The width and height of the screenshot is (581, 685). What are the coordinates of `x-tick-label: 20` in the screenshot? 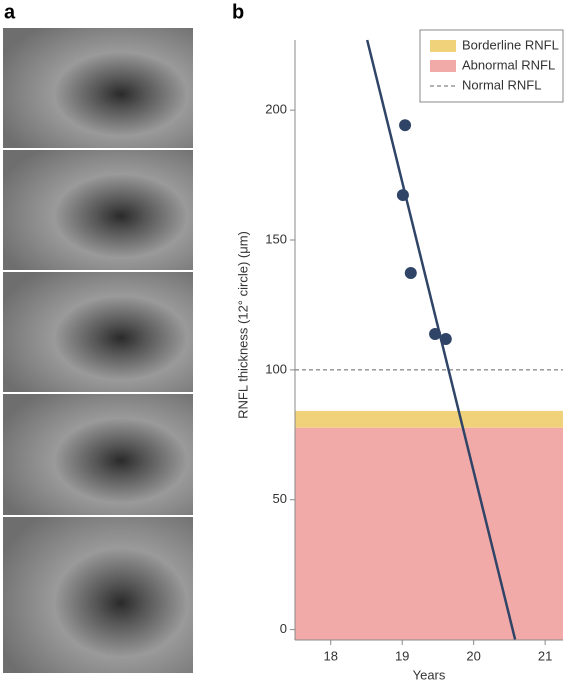 It's located at (473, 655).